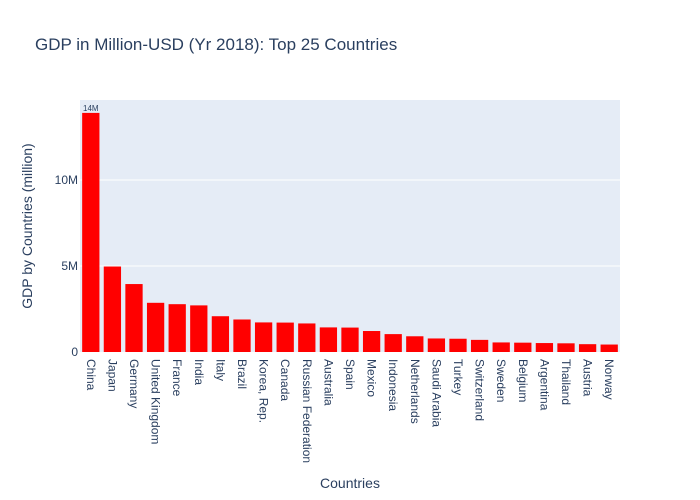 This screenshot has height=500, width=700. What do you see at coordinates (307, 337) in the screenshot?
I see `bar-russian-federation` at bounding box center [307, 337].